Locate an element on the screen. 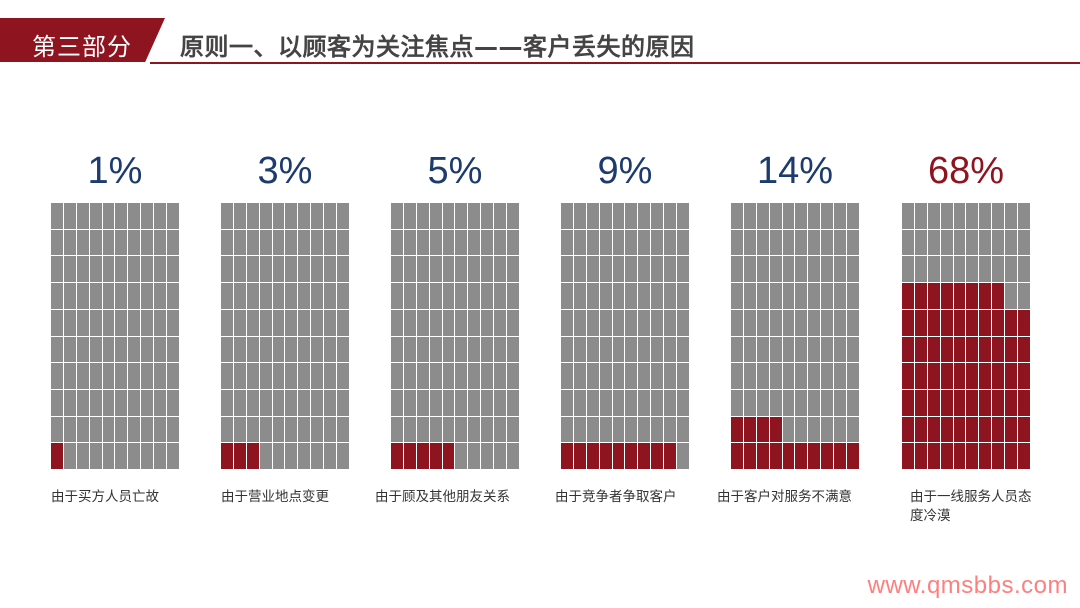 The height and width of the screenshot is (608, 1080). watermark: www.qmsbbs.com is located at coordinates (967, 585).